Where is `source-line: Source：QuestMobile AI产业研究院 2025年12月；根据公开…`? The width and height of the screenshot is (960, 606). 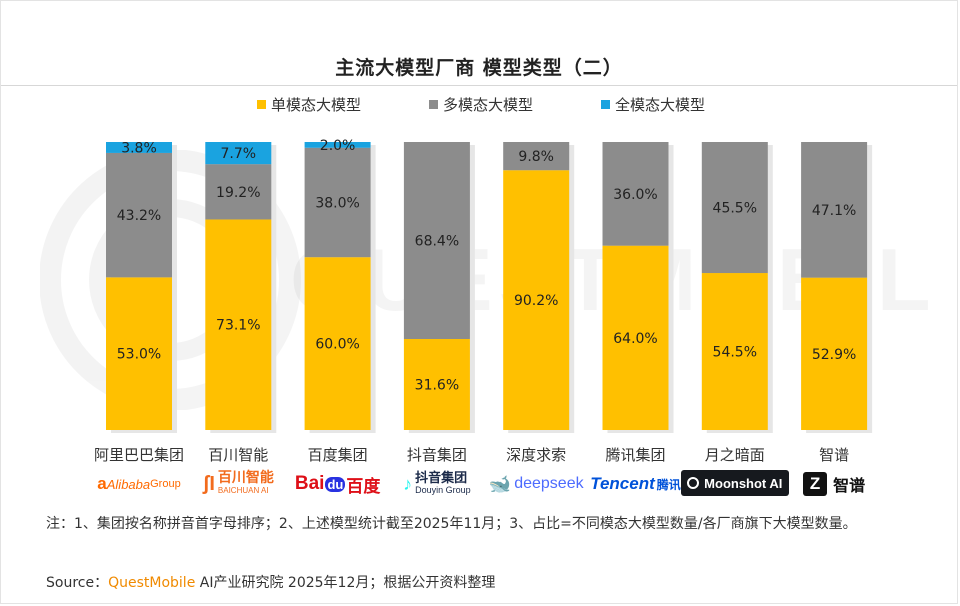
source-line: Source：QuestMobile AI产业研究院 2025年12月；根据公开… is located at coordinates (270, 582).